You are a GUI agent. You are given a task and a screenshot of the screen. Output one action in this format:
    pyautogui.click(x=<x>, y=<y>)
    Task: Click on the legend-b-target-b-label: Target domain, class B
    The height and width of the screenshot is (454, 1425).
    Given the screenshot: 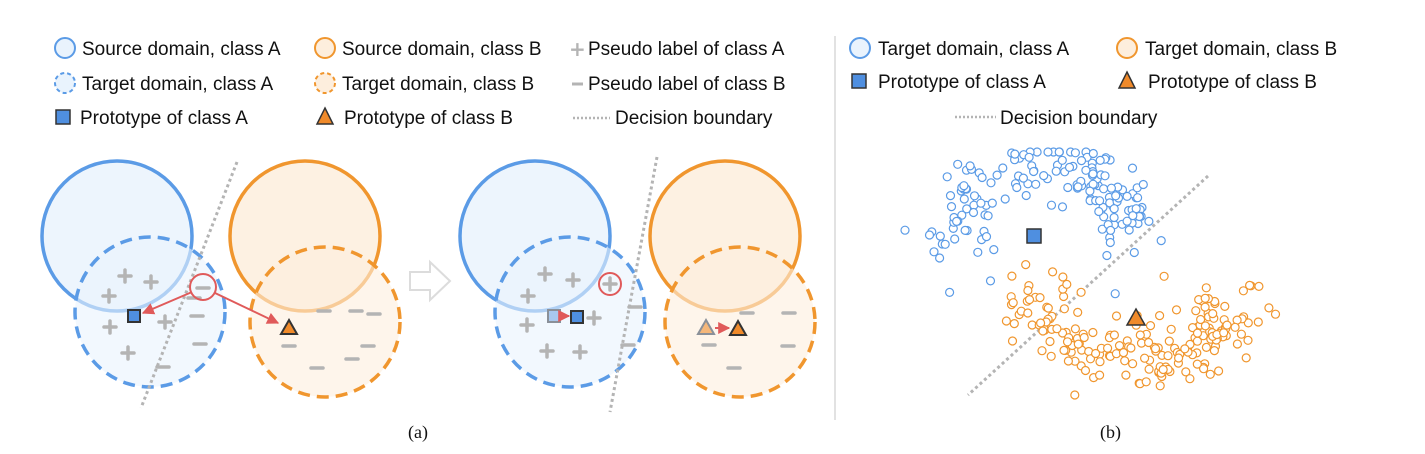 What is the action you would take?
    pyautogui.click(x=1241, y=49)
    